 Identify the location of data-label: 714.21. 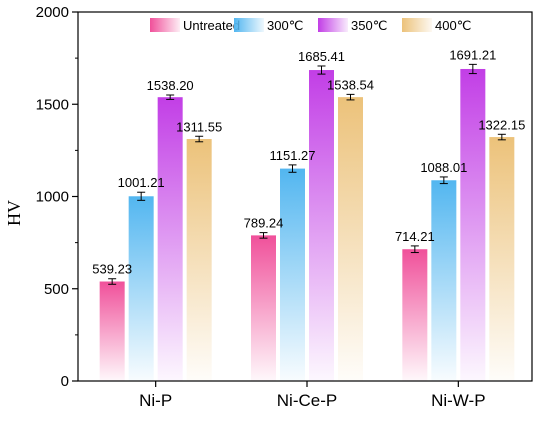
(415, 236).